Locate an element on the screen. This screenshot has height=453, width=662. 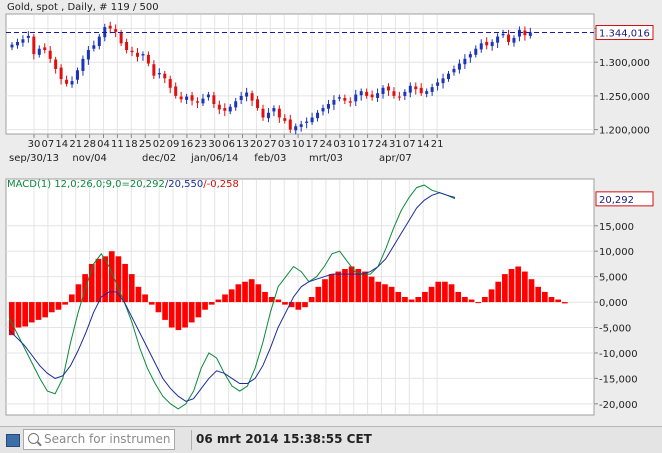
x-major-label: sep/30/13 is located at coordinates (34, 158).